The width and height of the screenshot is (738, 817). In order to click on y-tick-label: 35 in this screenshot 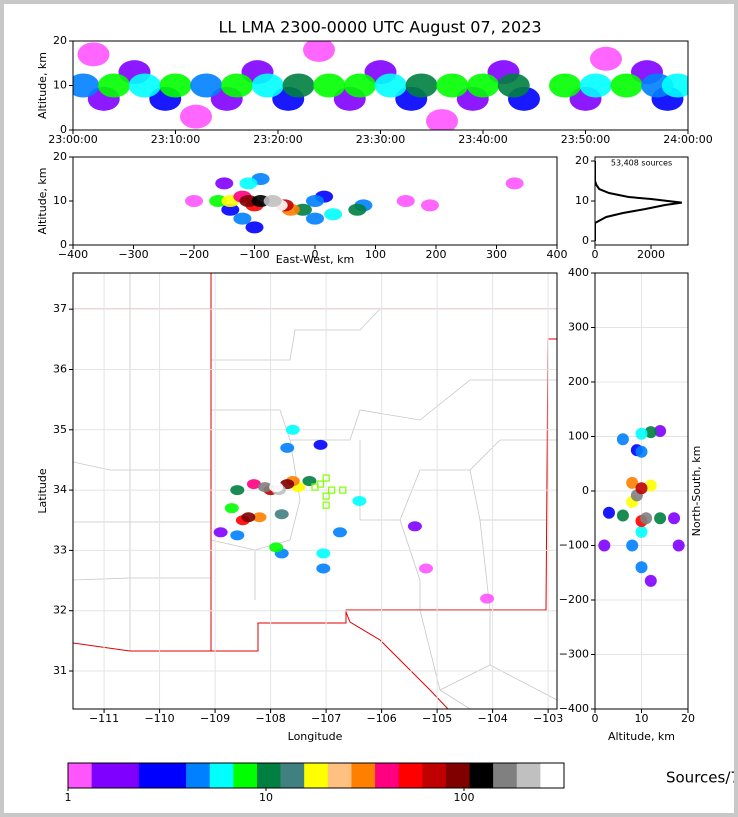, I will do `click(60, 429)`.